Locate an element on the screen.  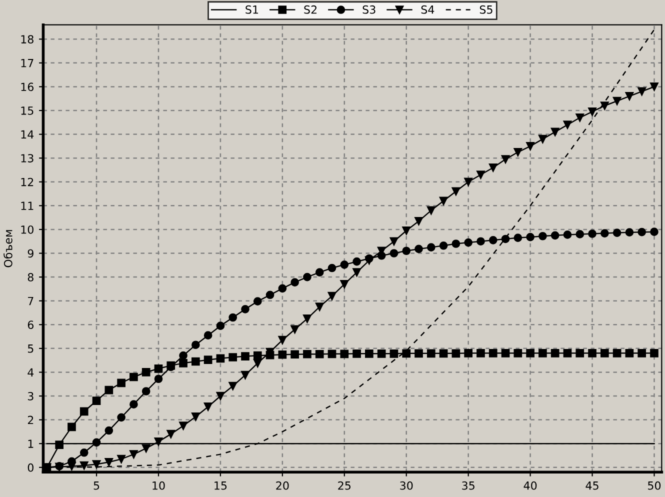
legend-label: S1 is located at coordinates (252, 9).